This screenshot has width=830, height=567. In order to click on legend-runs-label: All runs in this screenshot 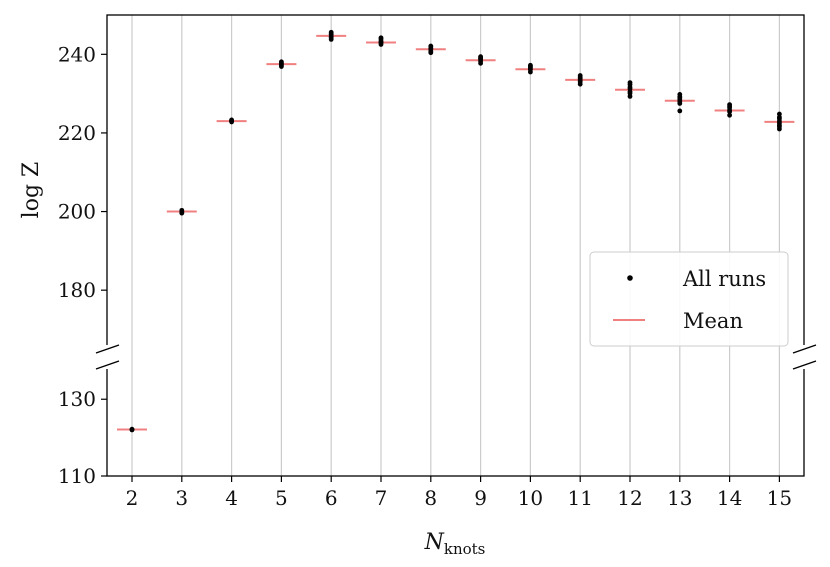, I will do `click(724, 279)`.